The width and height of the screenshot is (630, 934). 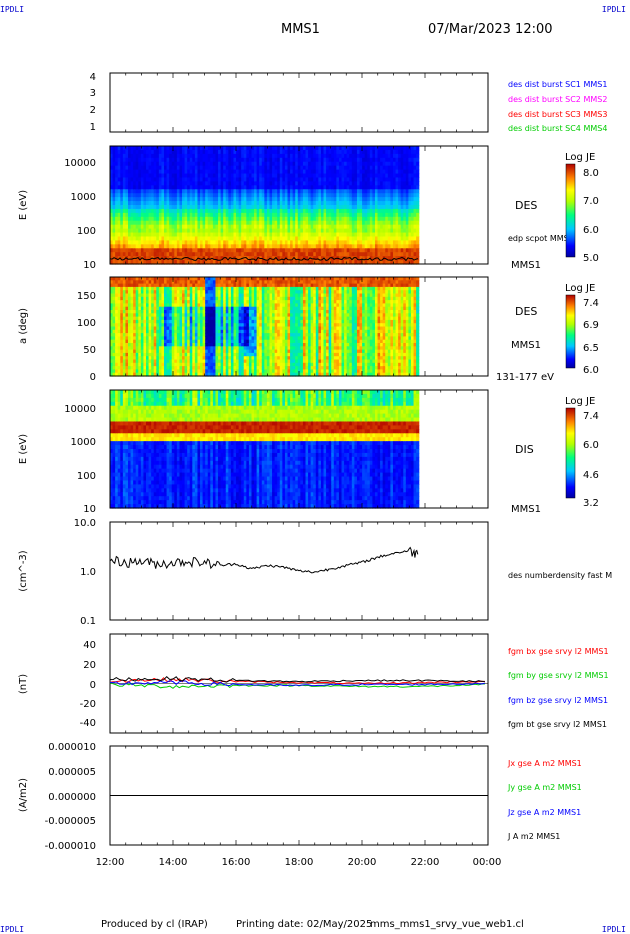 I want to click on page-title: MMS1, so click(x=300, y=29).